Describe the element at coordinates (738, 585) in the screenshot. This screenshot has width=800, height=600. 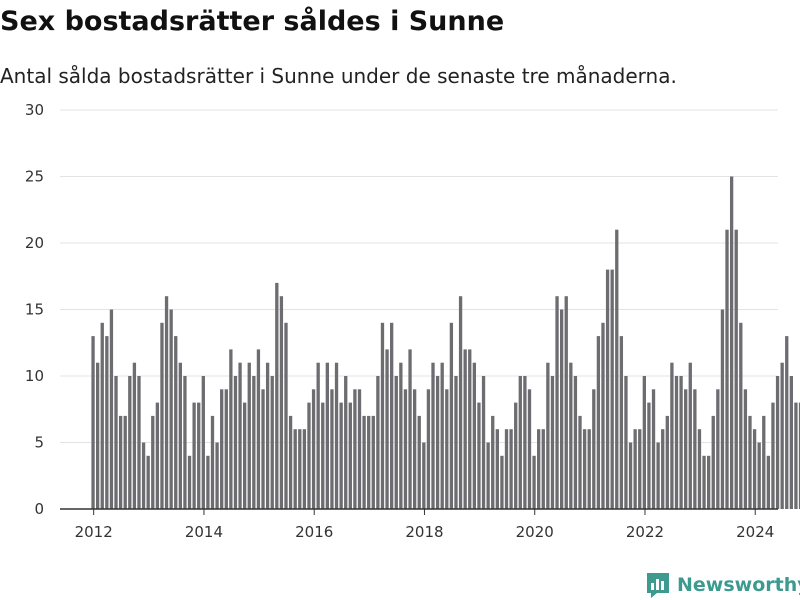
I see `brand-name: Newsworthy` at that location.